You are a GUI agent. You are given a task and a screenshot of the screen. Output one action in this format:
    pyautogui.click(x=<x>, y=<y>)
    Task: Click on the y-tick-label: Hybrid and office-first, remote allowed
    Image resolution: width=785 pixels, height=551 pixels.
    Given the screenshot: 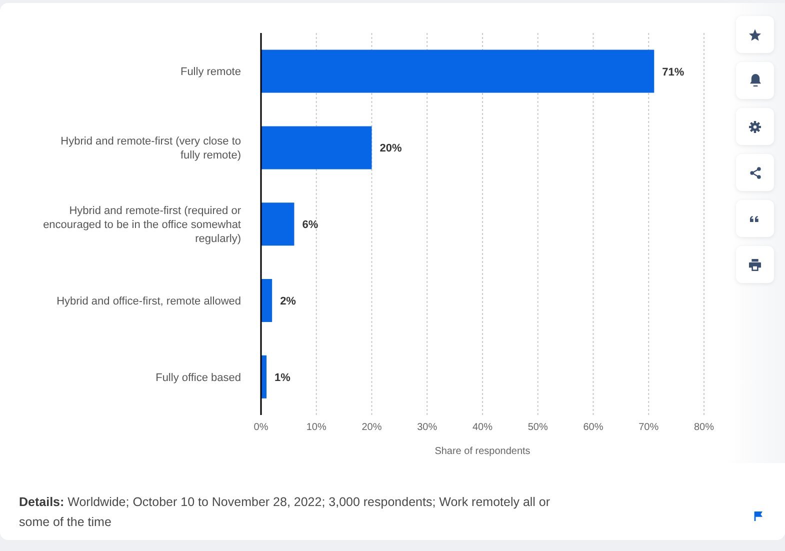 What is the action you would take?
    pyautogui.click(x=148, y=301)
    